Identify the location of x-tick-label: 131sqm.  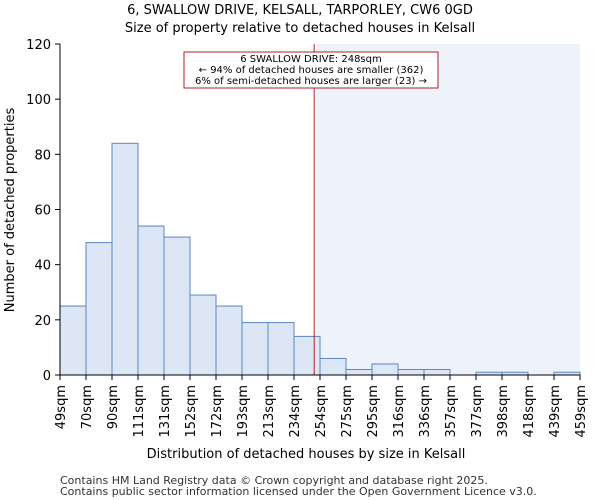
(165, 411).